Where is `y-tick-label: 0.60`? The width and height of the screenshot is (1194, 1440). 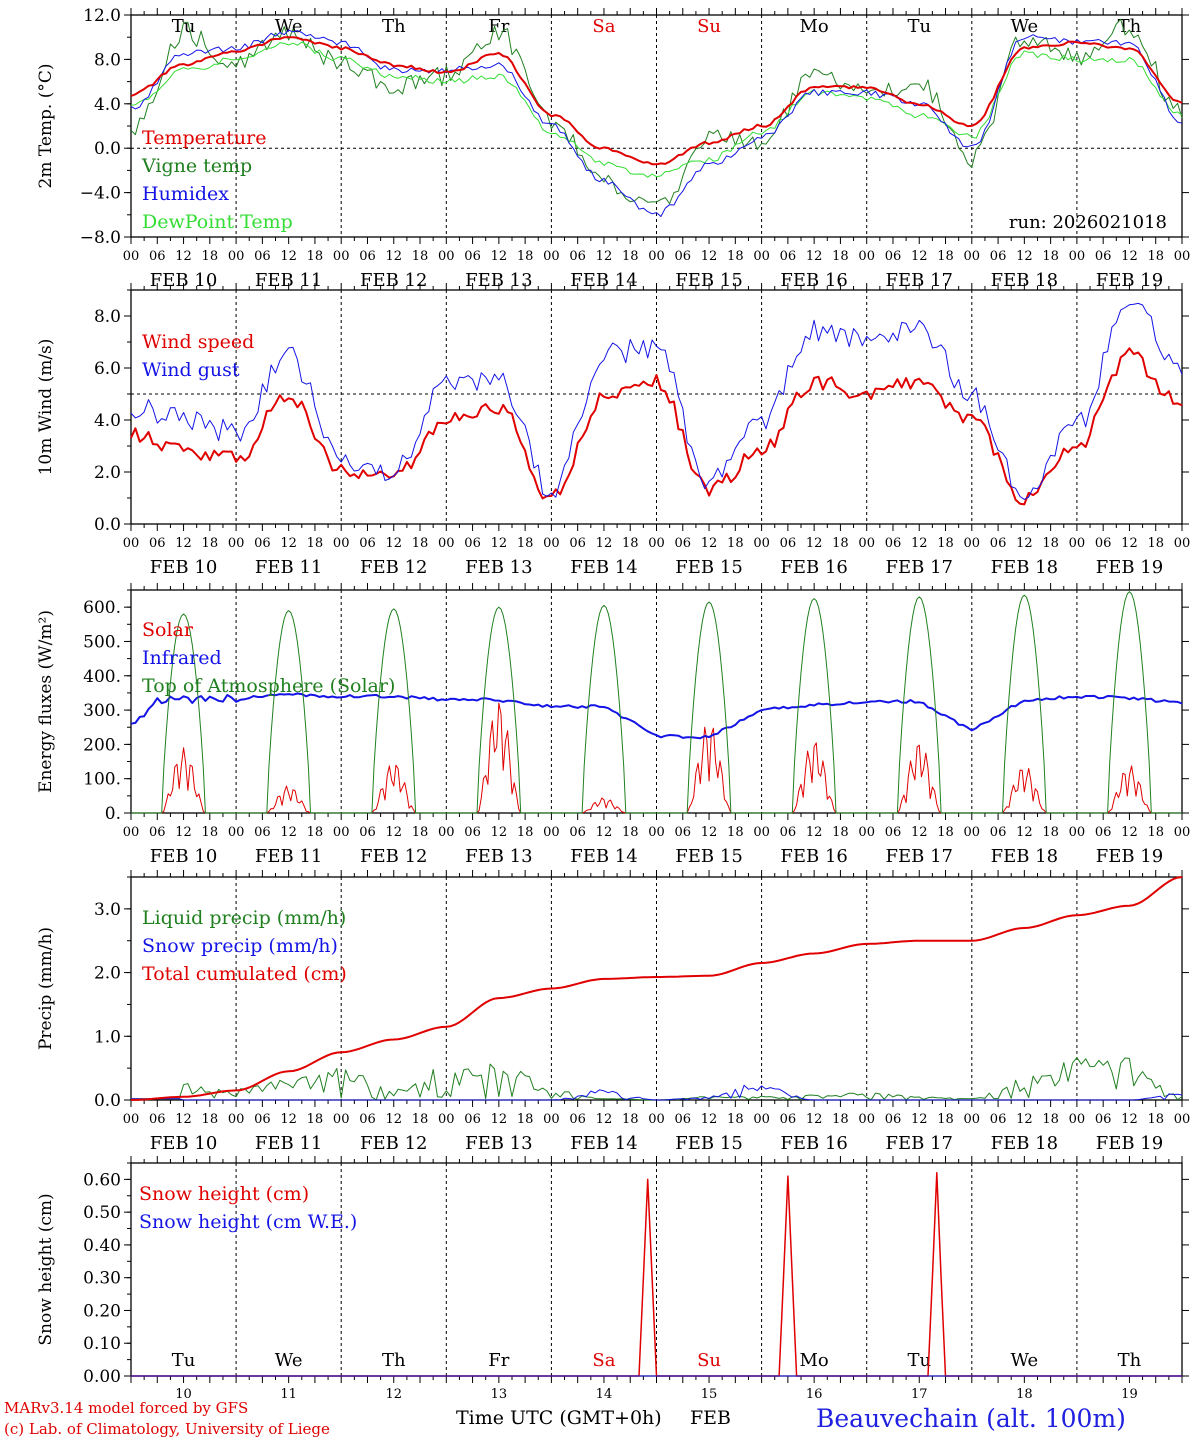
y-tick-label: 0.60 is located at coordinates (102, 1180).